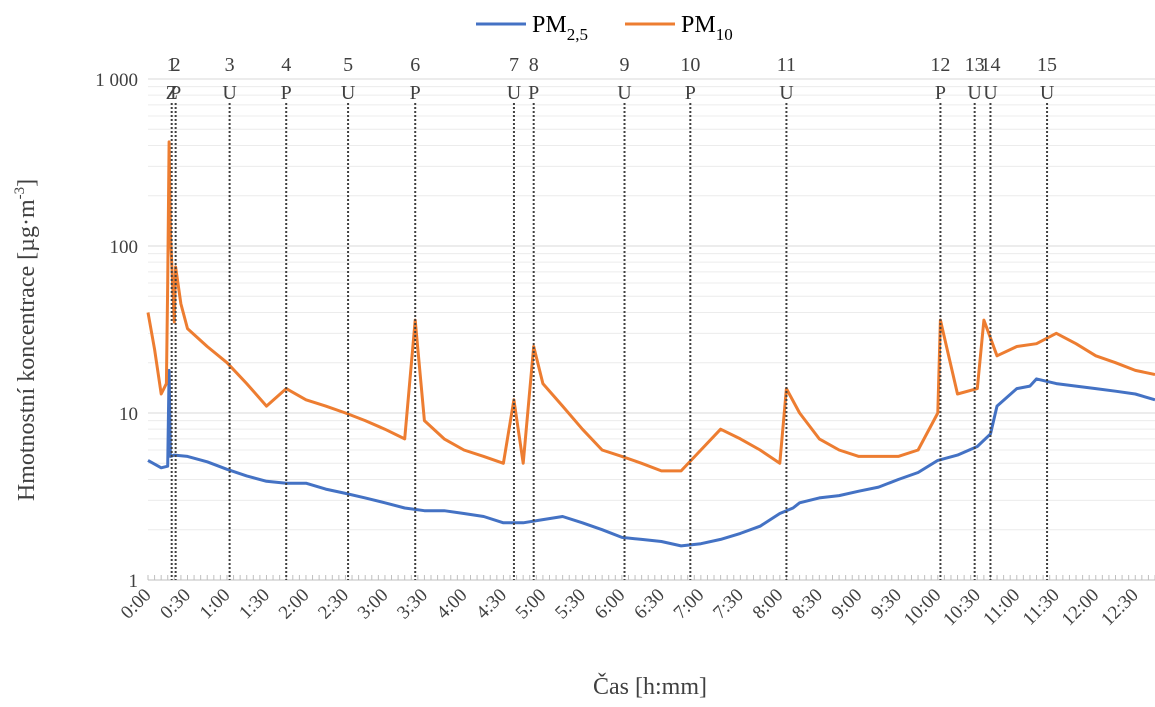 The image size is (1155, 707). What do you see at coordinates (27, 350) in the screenshot?
I see `y-axis-title-main: Hmotnostní koncentrace [µg·m` at bounding box center [27, 350].